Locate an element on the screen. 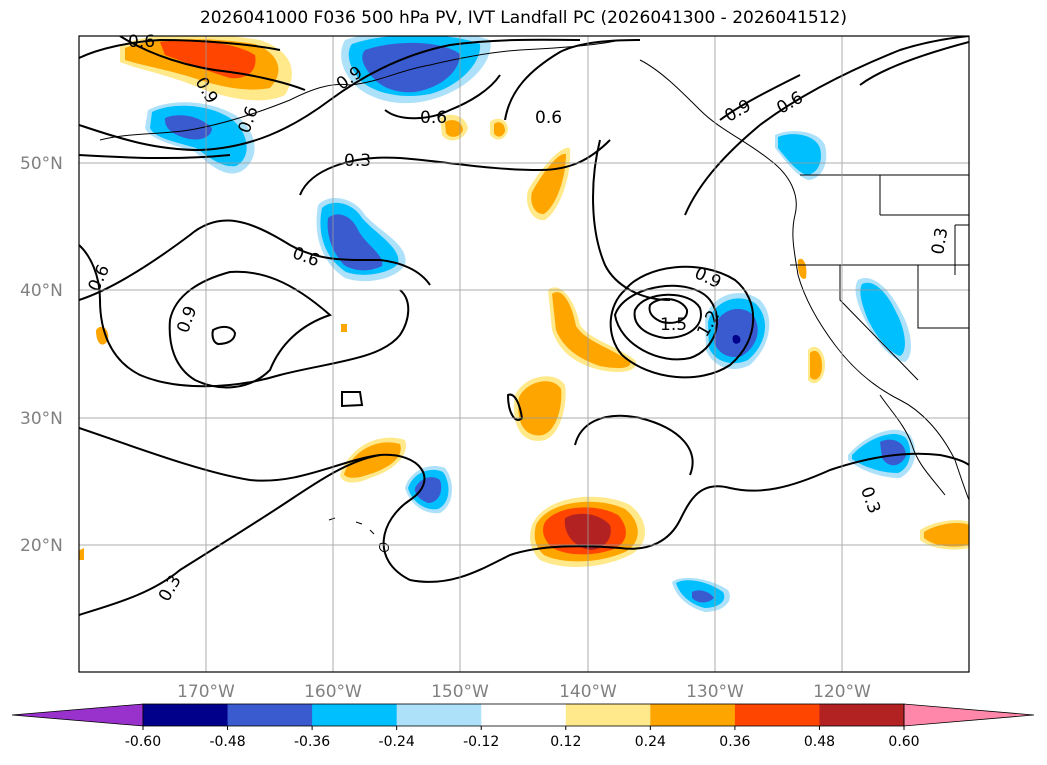 This screenshot has height=765, width=1047. negative-anomaly-alaska is located at coordinates (416, 70).